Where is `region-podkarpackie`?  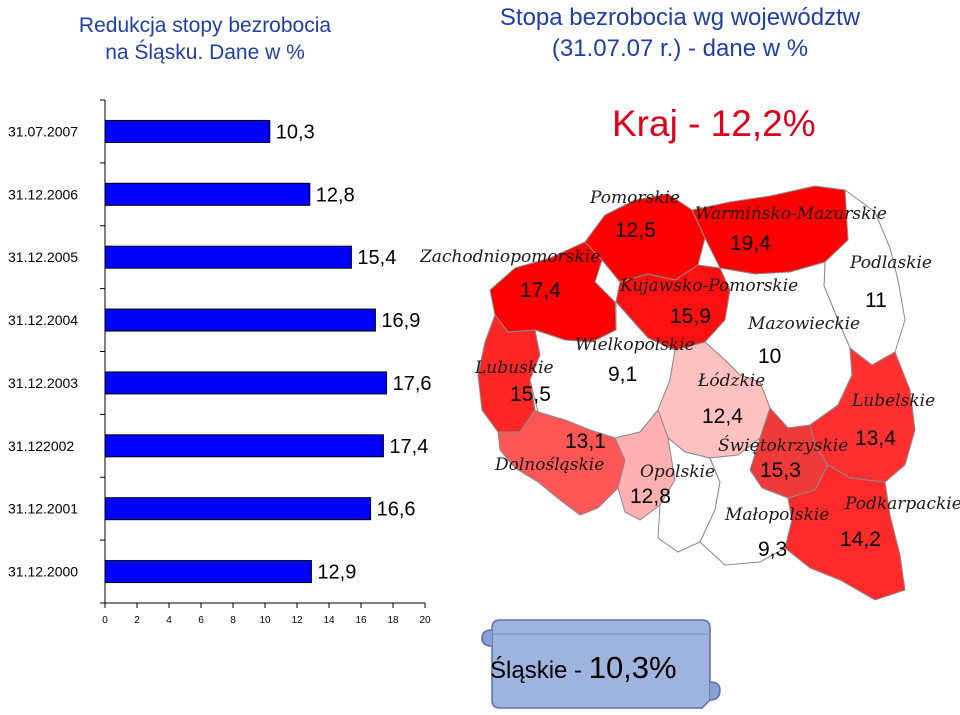
region-podkarpackie is located at coordinates (845, 532).